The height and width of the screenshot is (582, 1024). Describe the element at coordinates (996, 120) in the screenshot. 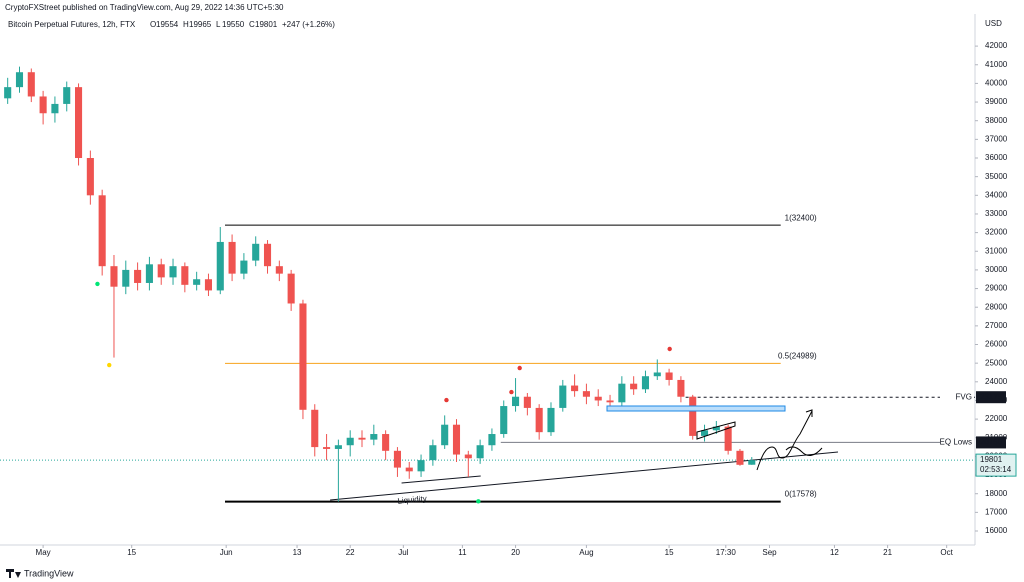

I see `y-tick-label: 38000` at that location.